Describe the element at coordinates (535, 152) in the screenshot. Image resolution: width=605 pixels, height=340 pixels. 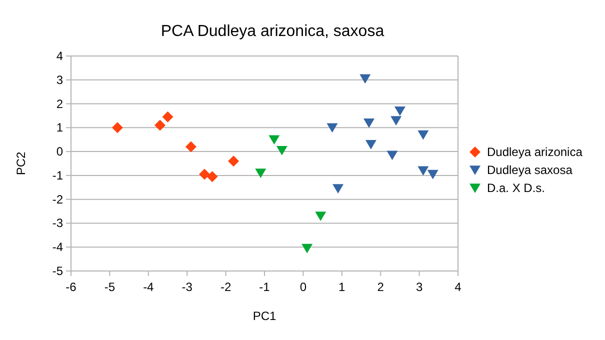
I see `legend-label: Dudleya arizonica` at that location.